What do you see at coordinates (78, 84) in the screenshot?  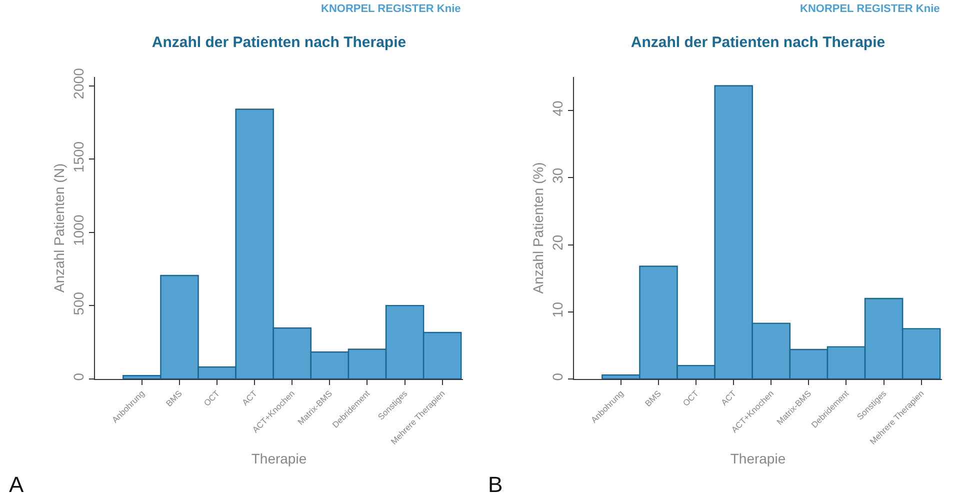 I see `y-tick-label: 2000` at bounding box center [78, 84].